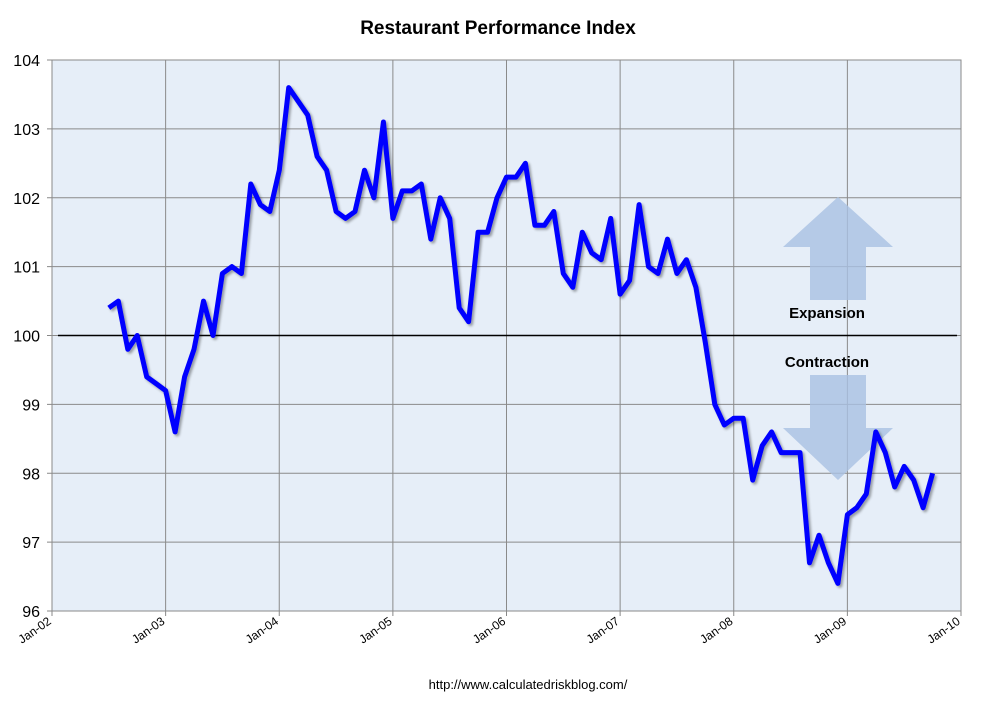  What do you see at coordinates (262, 630) in the screenshot?
I see `x-tick-label: Jan-04` at bounding box center [262, 630].